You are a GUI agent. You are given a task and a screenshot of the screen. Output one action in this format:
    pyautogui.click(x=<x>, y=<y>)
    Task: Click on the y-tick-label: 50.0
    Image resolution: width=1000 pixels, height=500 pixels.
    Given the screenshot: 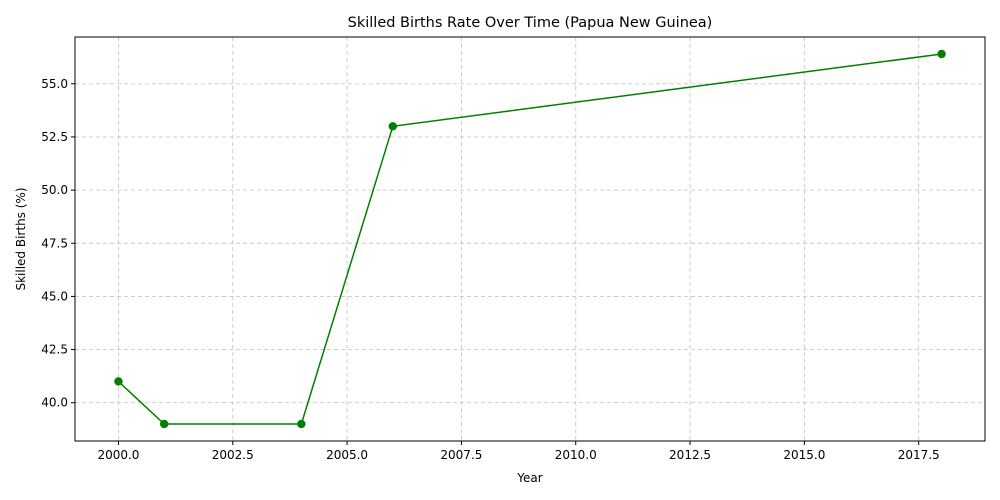 What is the action you would take?
    pyautogui.click(x=54, y=190)
    